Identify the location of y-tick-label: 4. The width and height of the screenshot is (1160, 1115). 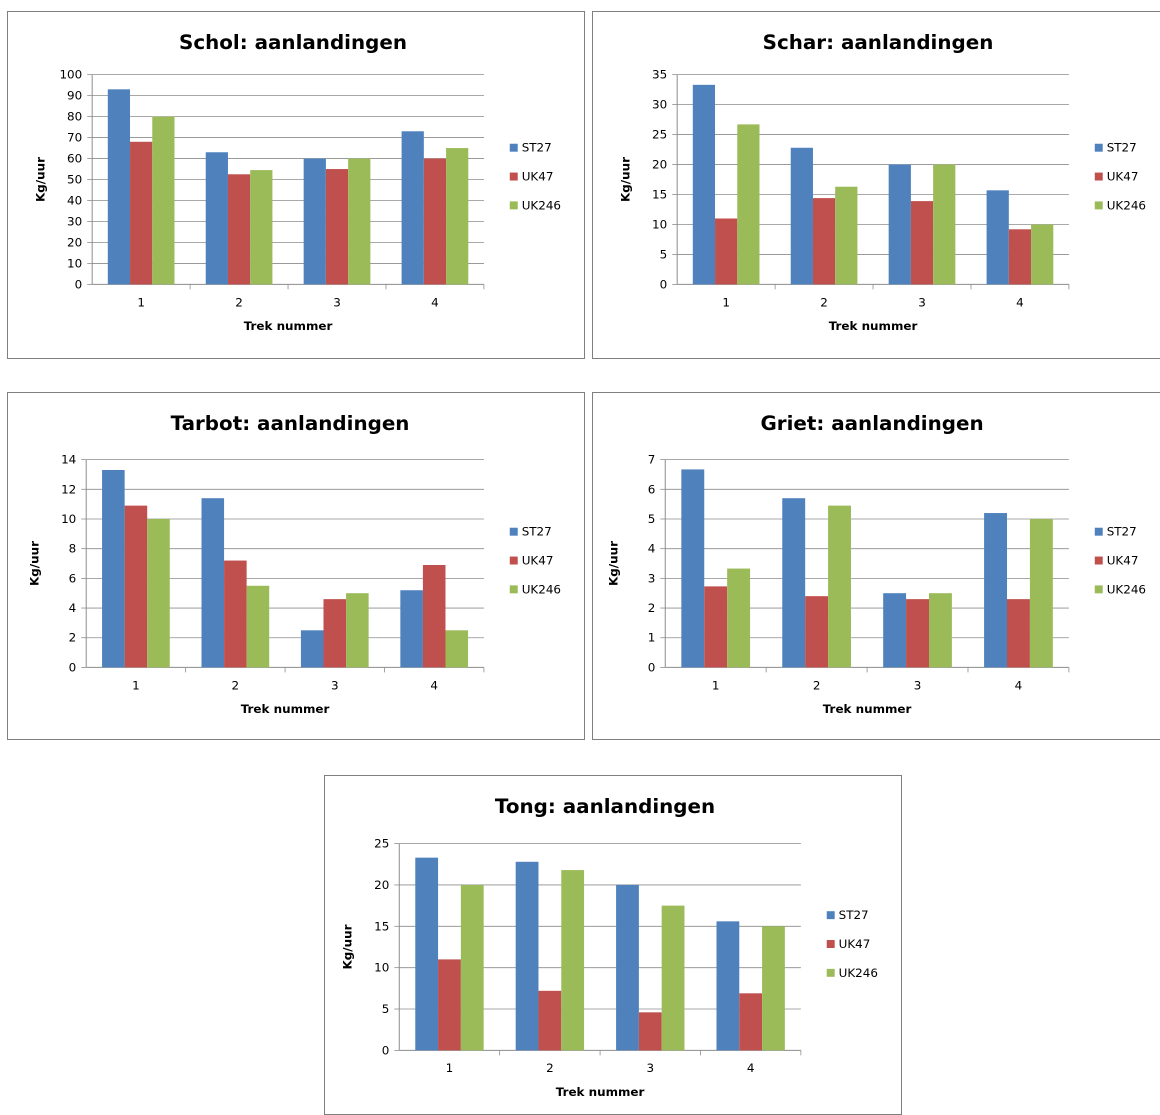
(652, 549).